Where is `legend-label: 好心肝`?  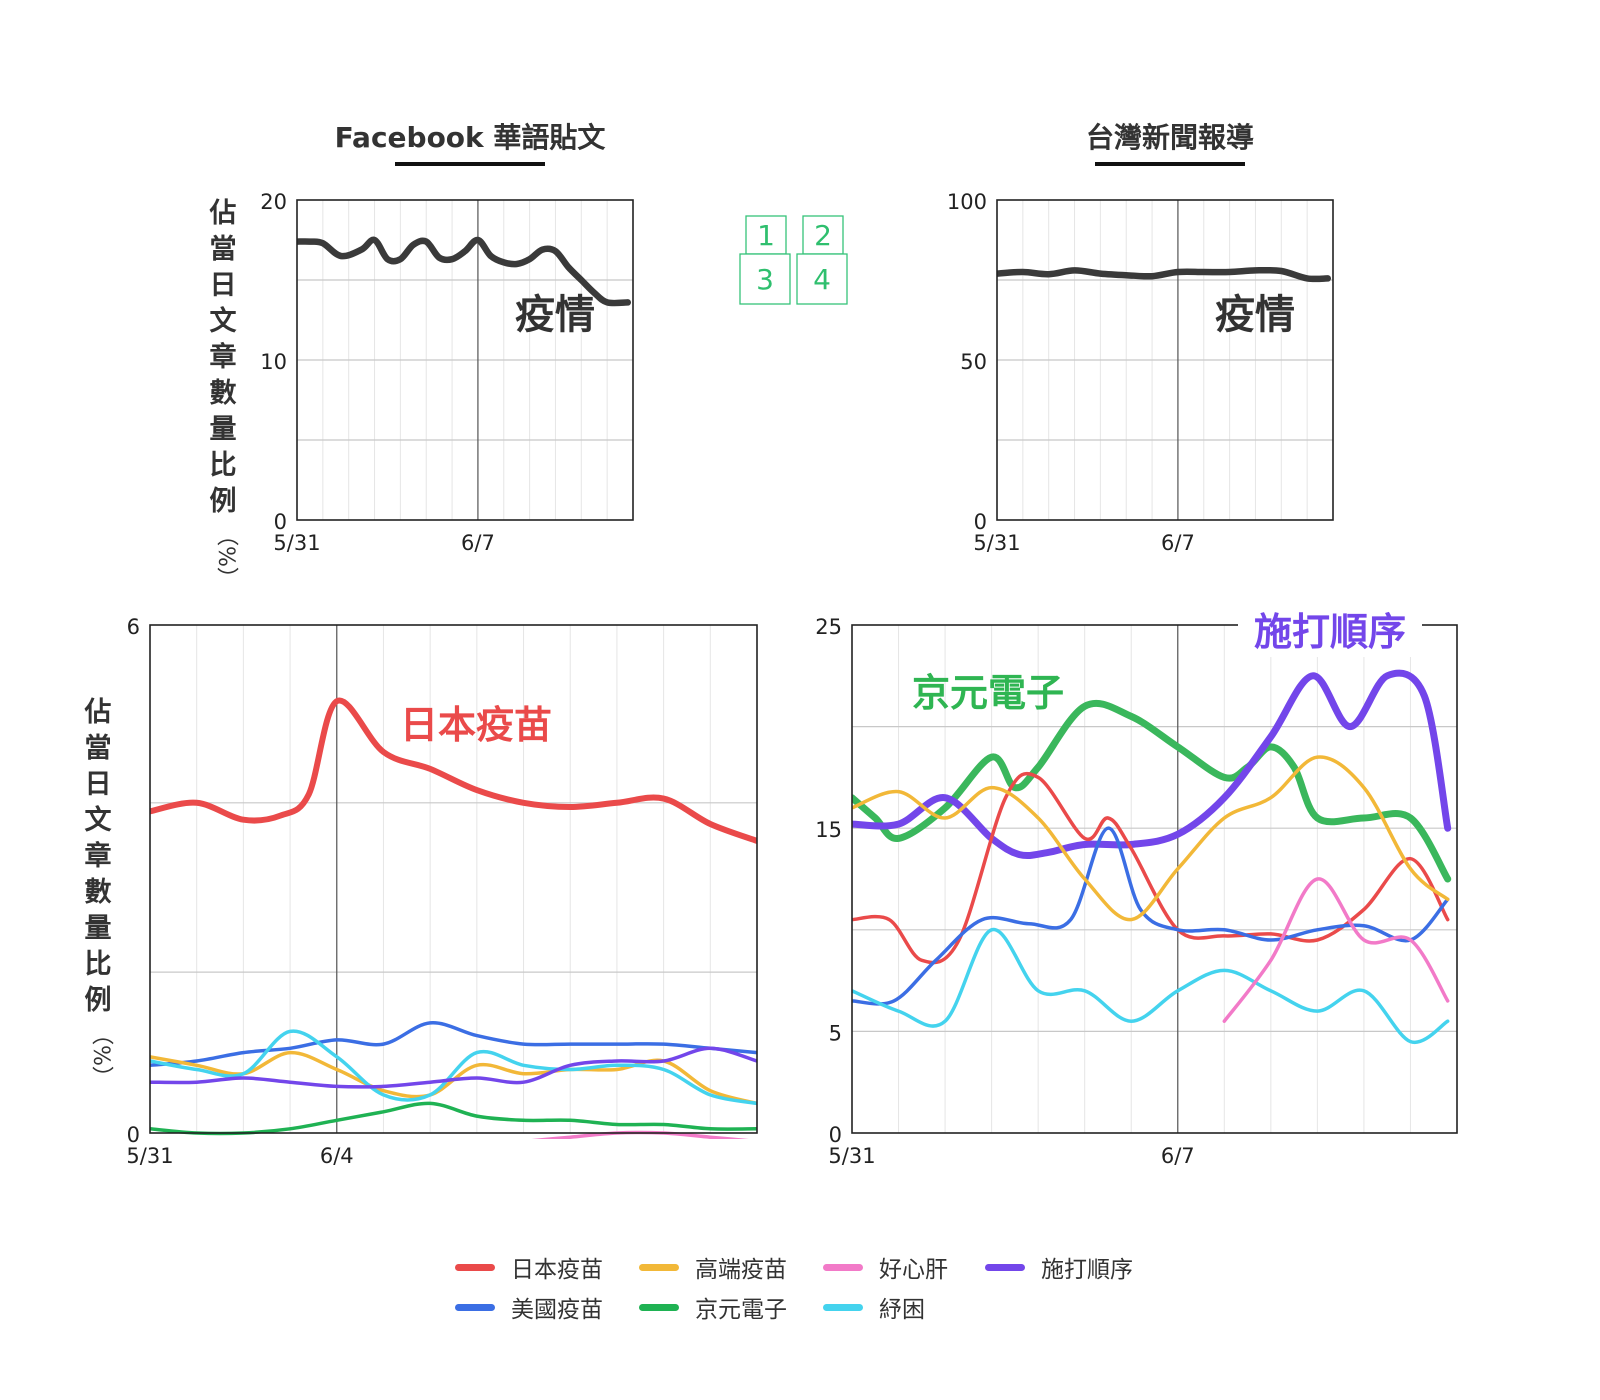
legend-label: 好心肝 is located at coordinates (913, 1270).